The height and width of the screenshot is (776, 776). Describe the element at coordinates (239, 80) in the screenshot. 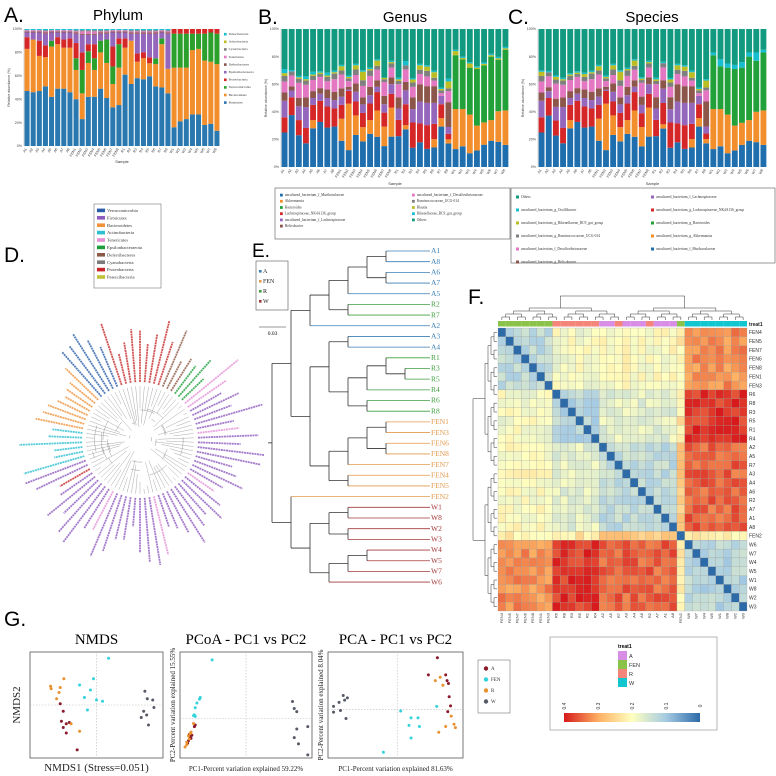

I see `legend-label: Proteobacteria` at that location.